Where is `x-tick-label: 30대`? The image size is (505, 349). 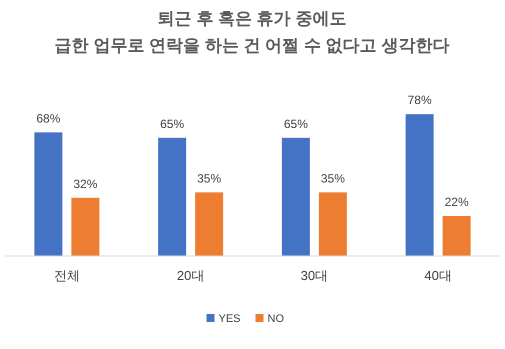 x-tick-label: 30대 is located at coordinates (314, 275).